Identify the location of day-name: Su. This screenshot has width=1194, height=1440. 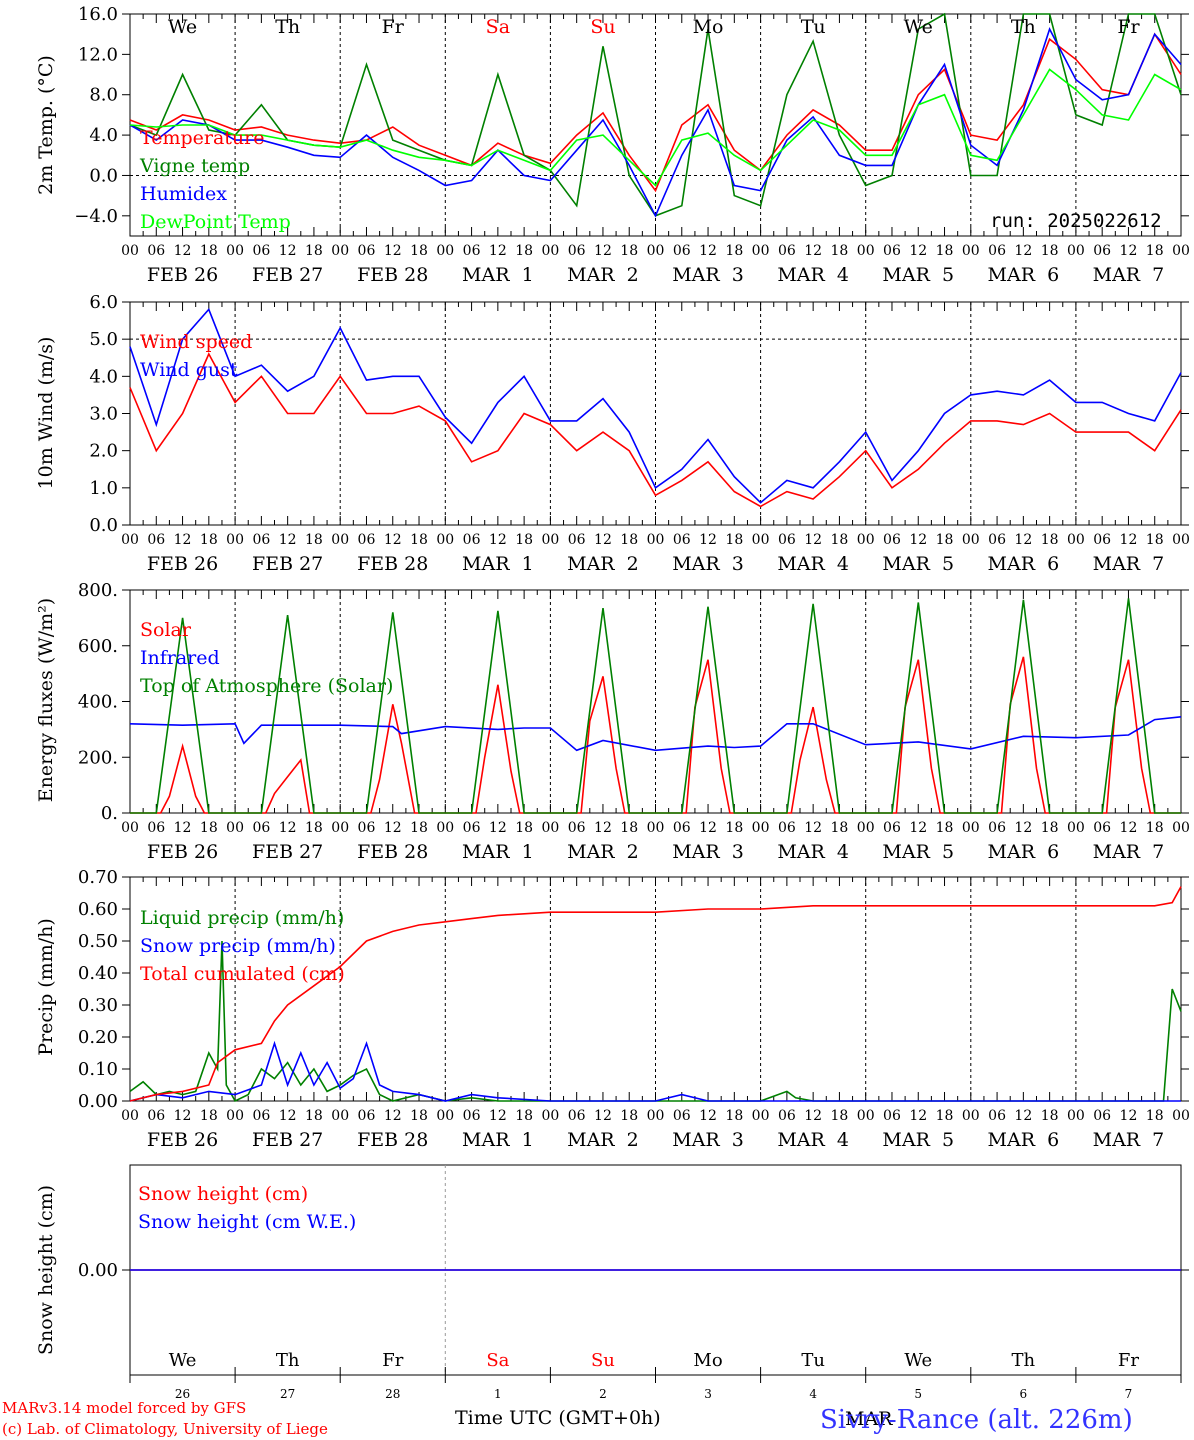
(602, 27).